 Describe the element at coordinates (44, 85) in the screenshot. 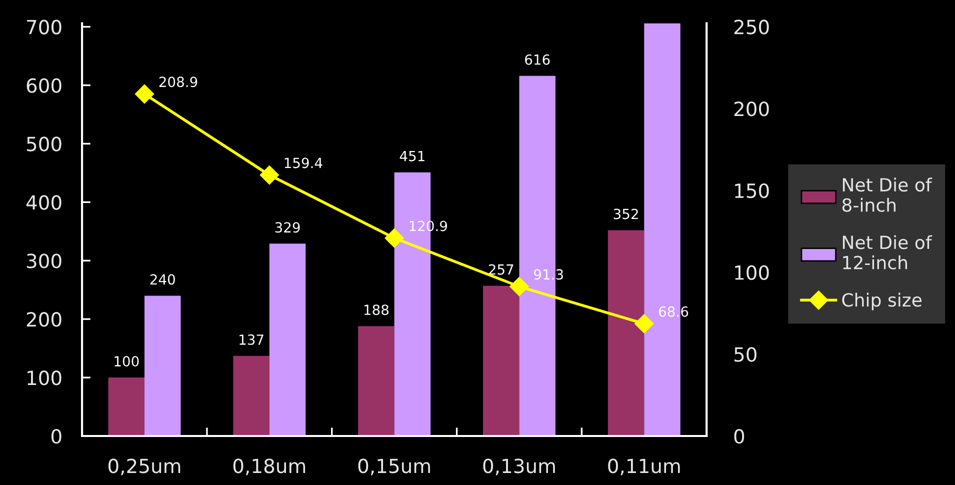

I see `y-tick-label: 600` at that location.